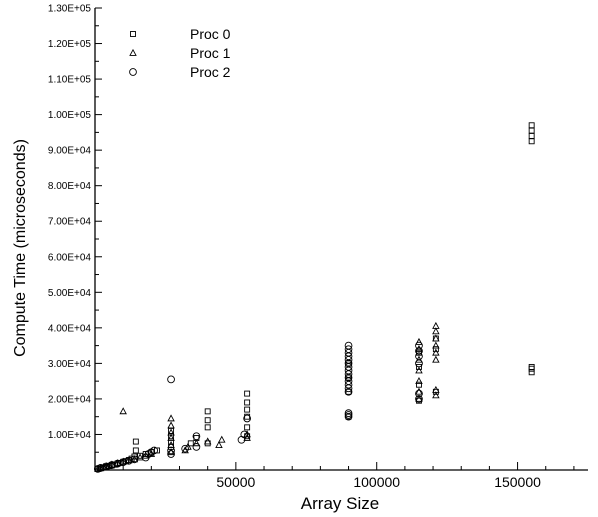 This screenshot has height=517, width=598. I want to click on y-tick-label: 3.00E+04, so click(70, 364).